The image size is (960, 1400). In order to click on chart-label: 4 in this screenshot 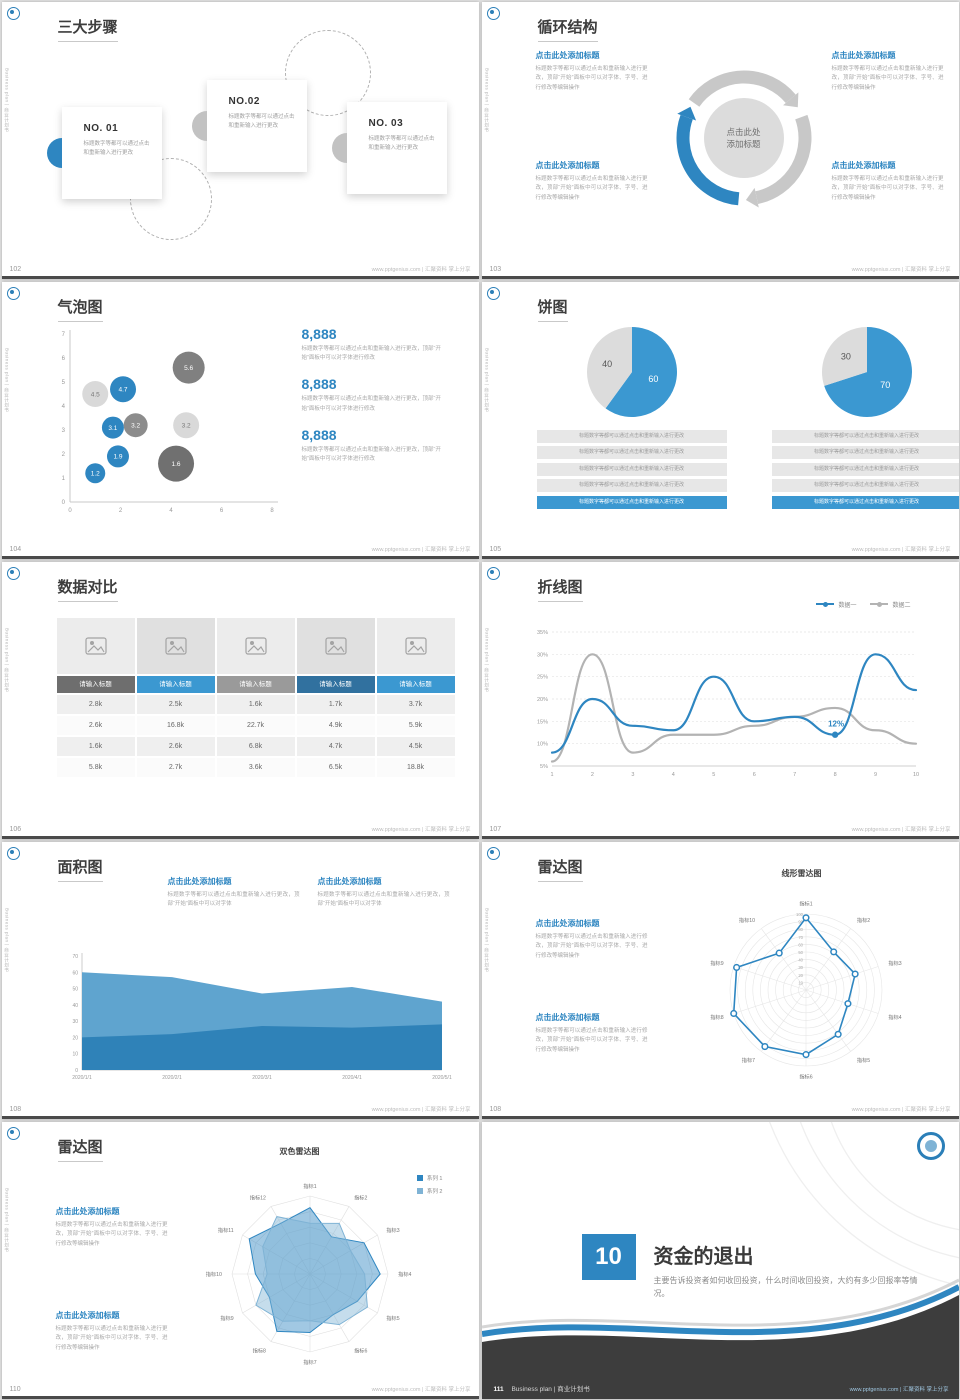, I will do `click(171, 511)`.